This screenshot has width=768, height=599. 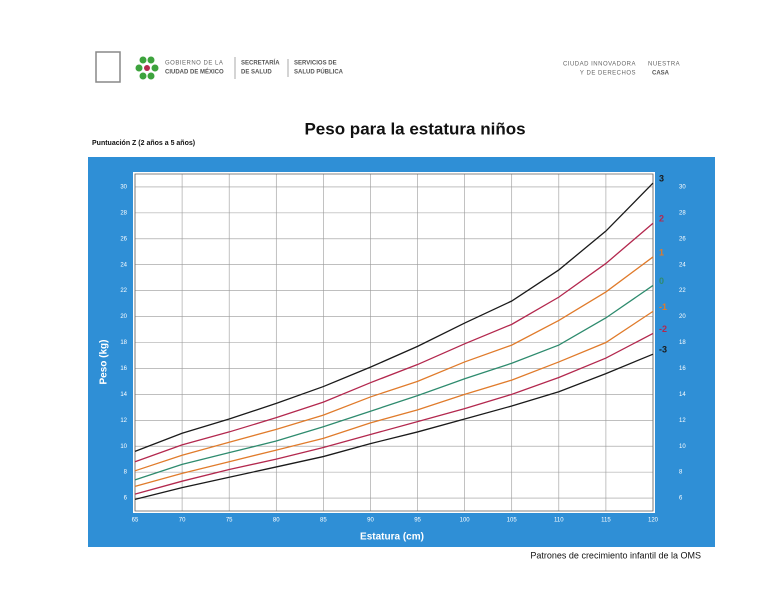 I want to click on y-tick-label-right: 24, so click(x=682, y=265).